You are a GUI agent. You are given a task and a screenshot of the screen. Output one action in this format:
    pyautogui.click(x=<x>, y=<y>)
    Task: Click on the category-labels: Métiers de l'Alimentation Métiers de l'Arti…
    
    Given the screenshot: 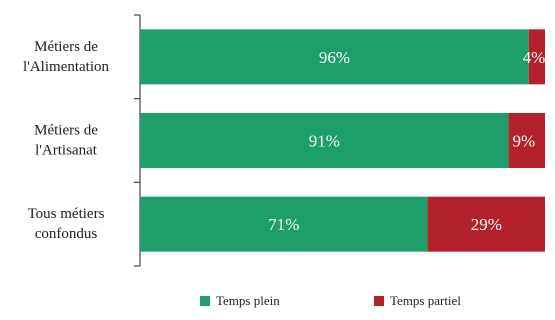 What is the action you would take?
    pyautogui.click(x=66, y=140)
    